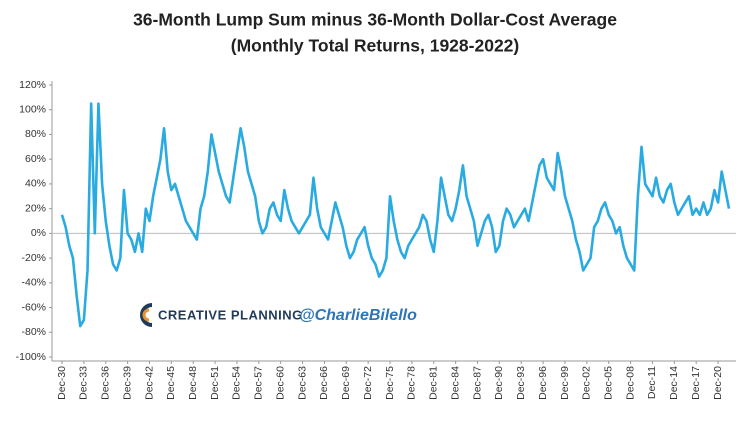  I want to click on y-tick-label: 20%, so click(35, 208).